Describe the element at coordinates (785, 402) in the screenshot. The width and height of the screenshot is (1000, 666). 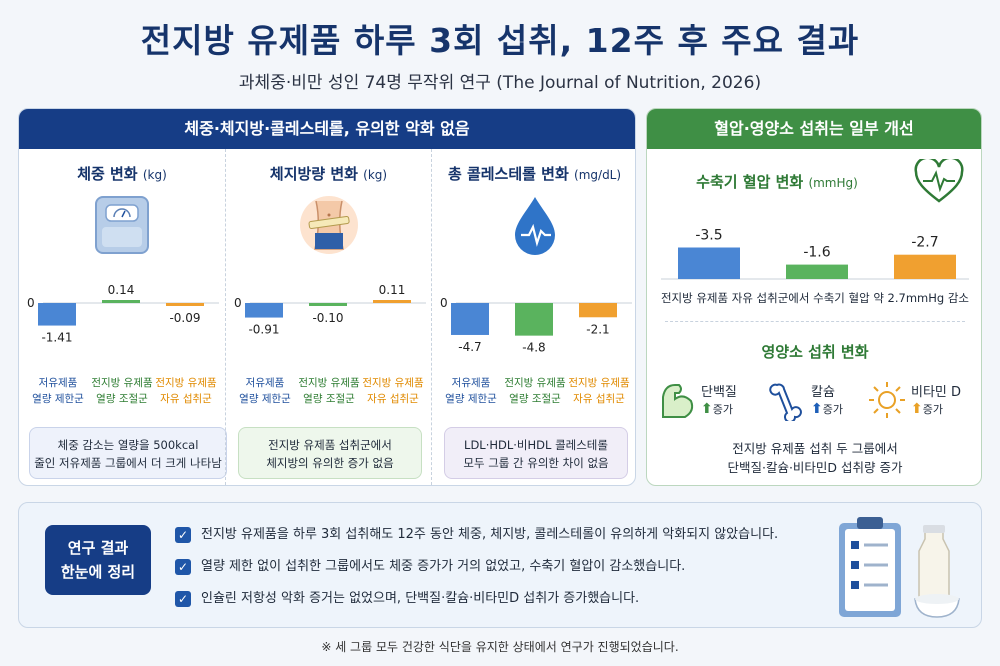
I see `bone-icon` at that location.